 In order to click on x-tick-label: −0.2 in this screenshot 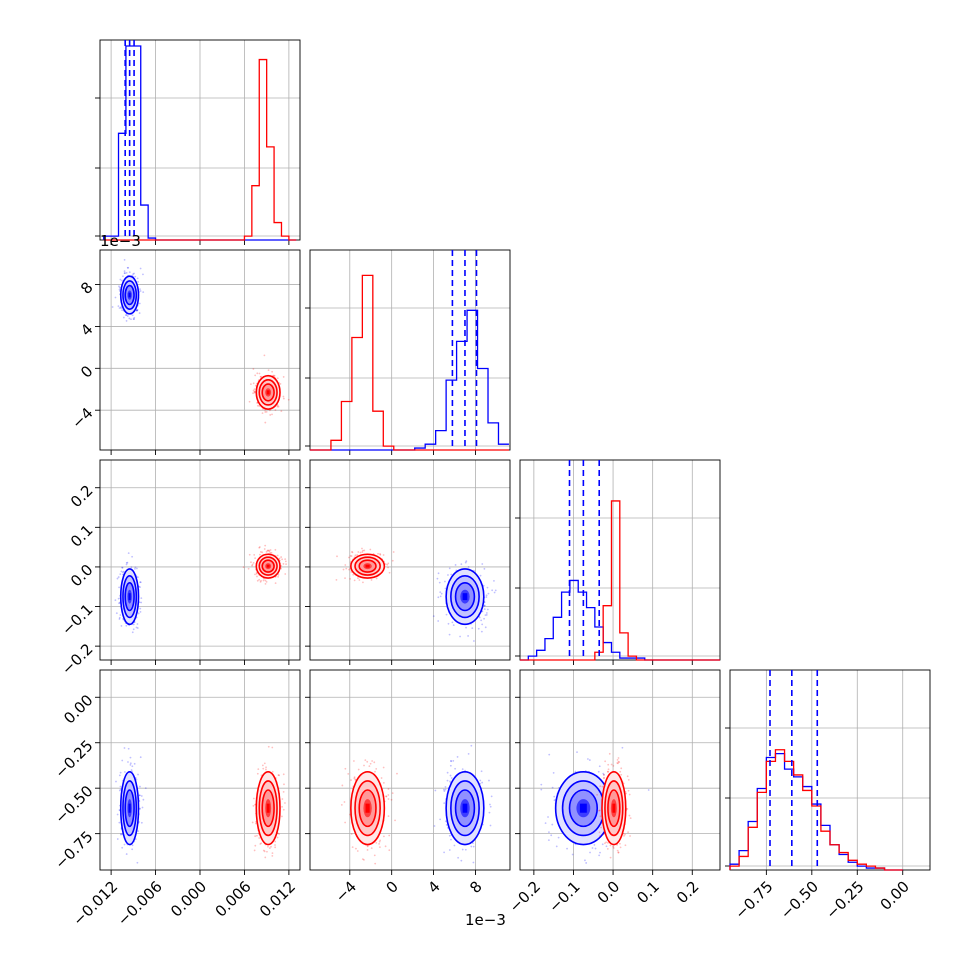, I will do `click(525, 897)`.